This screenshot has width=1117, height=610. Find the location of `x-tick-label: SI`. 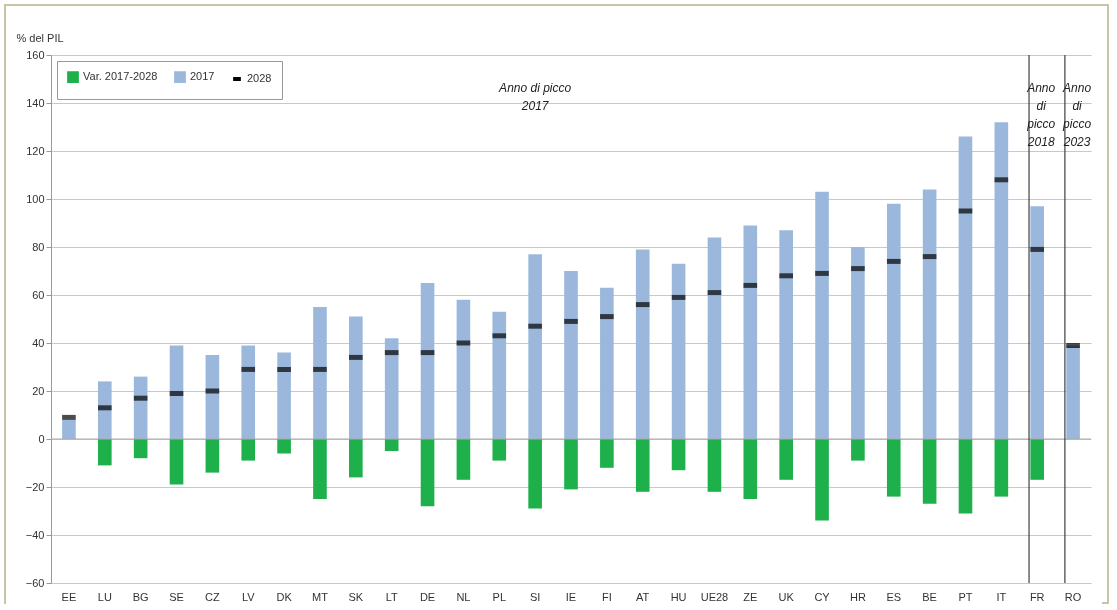

x-tick-label: SI is located at coordinates (535, 596).